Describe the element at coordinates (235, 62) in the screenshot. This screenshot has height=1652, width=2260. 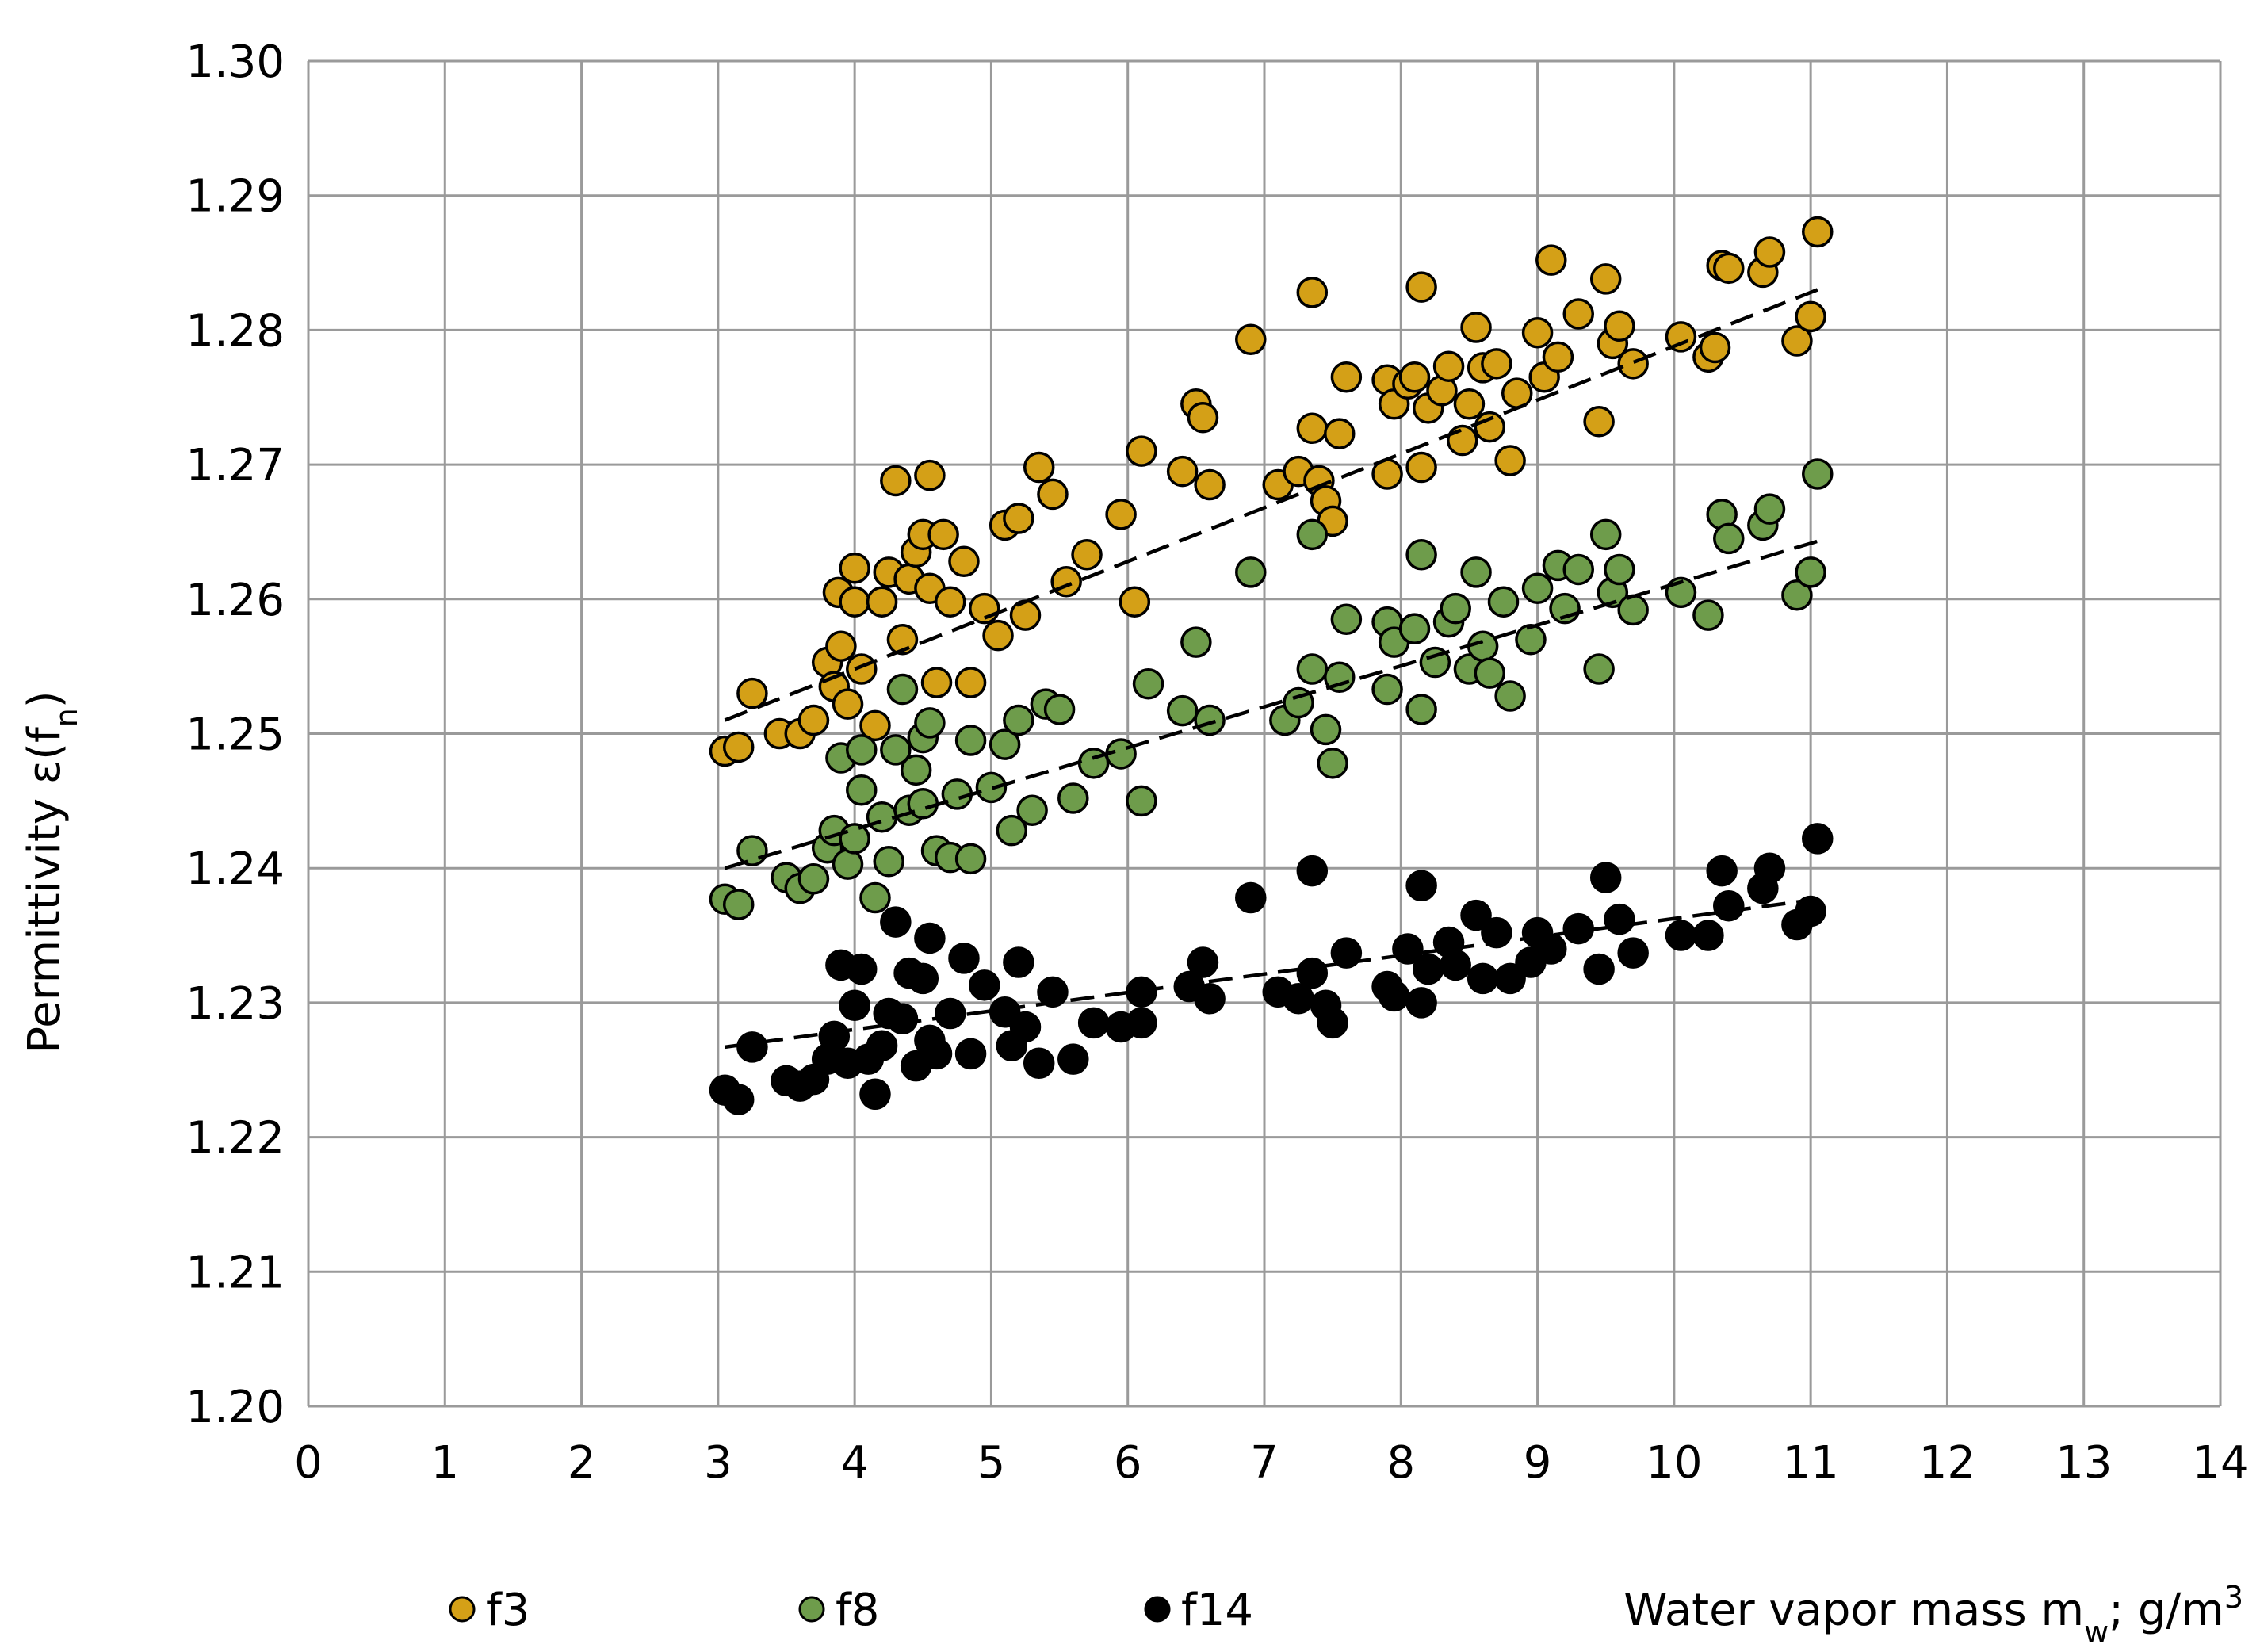
I see `y-tick-label: 1.30` at that location.